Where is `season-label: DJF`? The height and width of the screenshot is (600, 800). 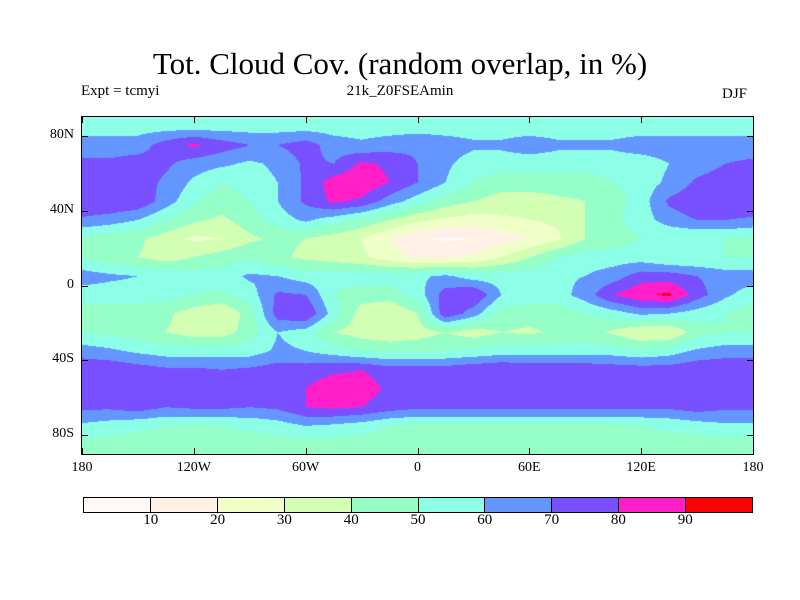
season-label: DJF is located at coordinates (735, 94).